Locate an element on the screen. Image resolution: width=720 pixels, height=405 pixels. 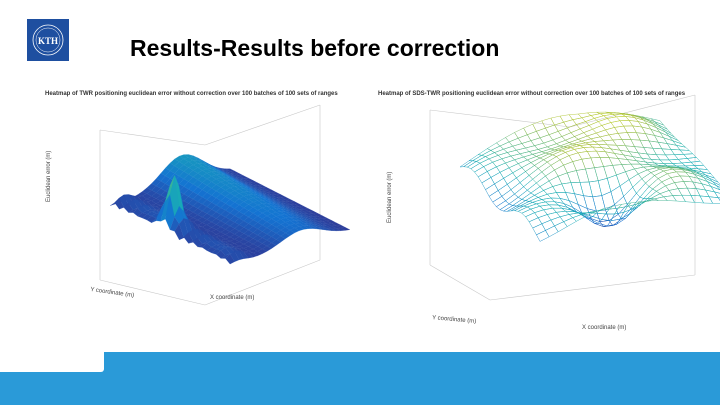
twr-error-surface is located at coordinates (230, 209).